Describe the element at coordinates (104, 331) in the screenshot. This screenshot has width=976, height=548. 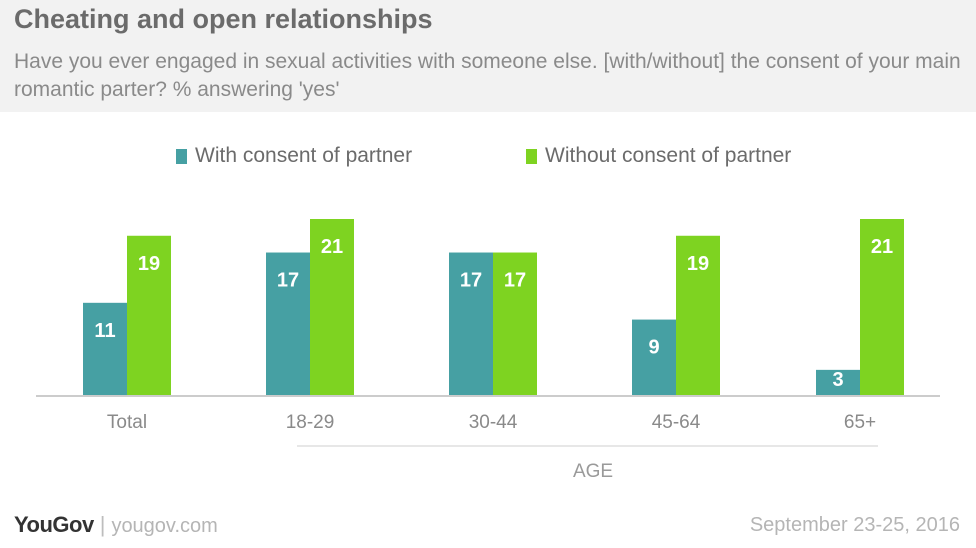
I see `data-label-with-consent-0: 11` at that location.